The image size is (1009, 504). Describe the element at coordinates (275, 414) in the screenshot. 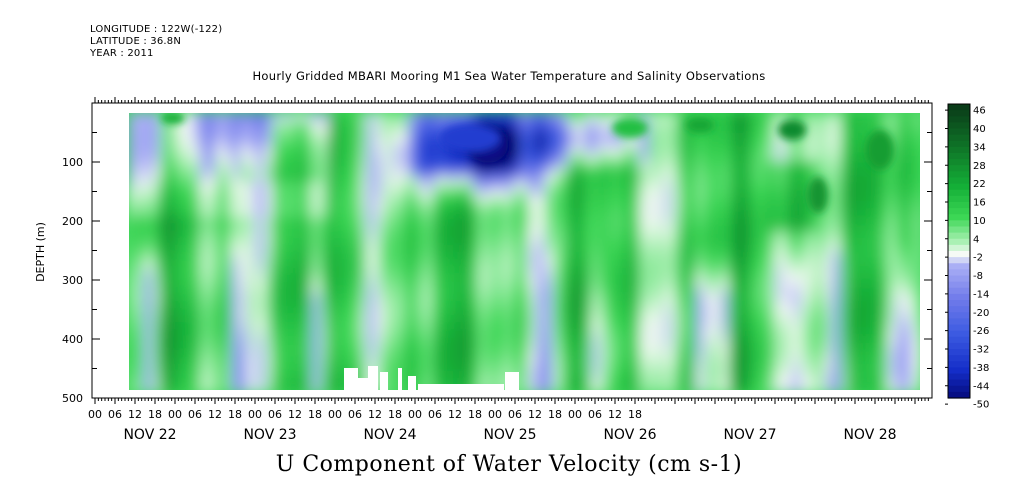

I see `x-hour-tick-label: 06` at that location.